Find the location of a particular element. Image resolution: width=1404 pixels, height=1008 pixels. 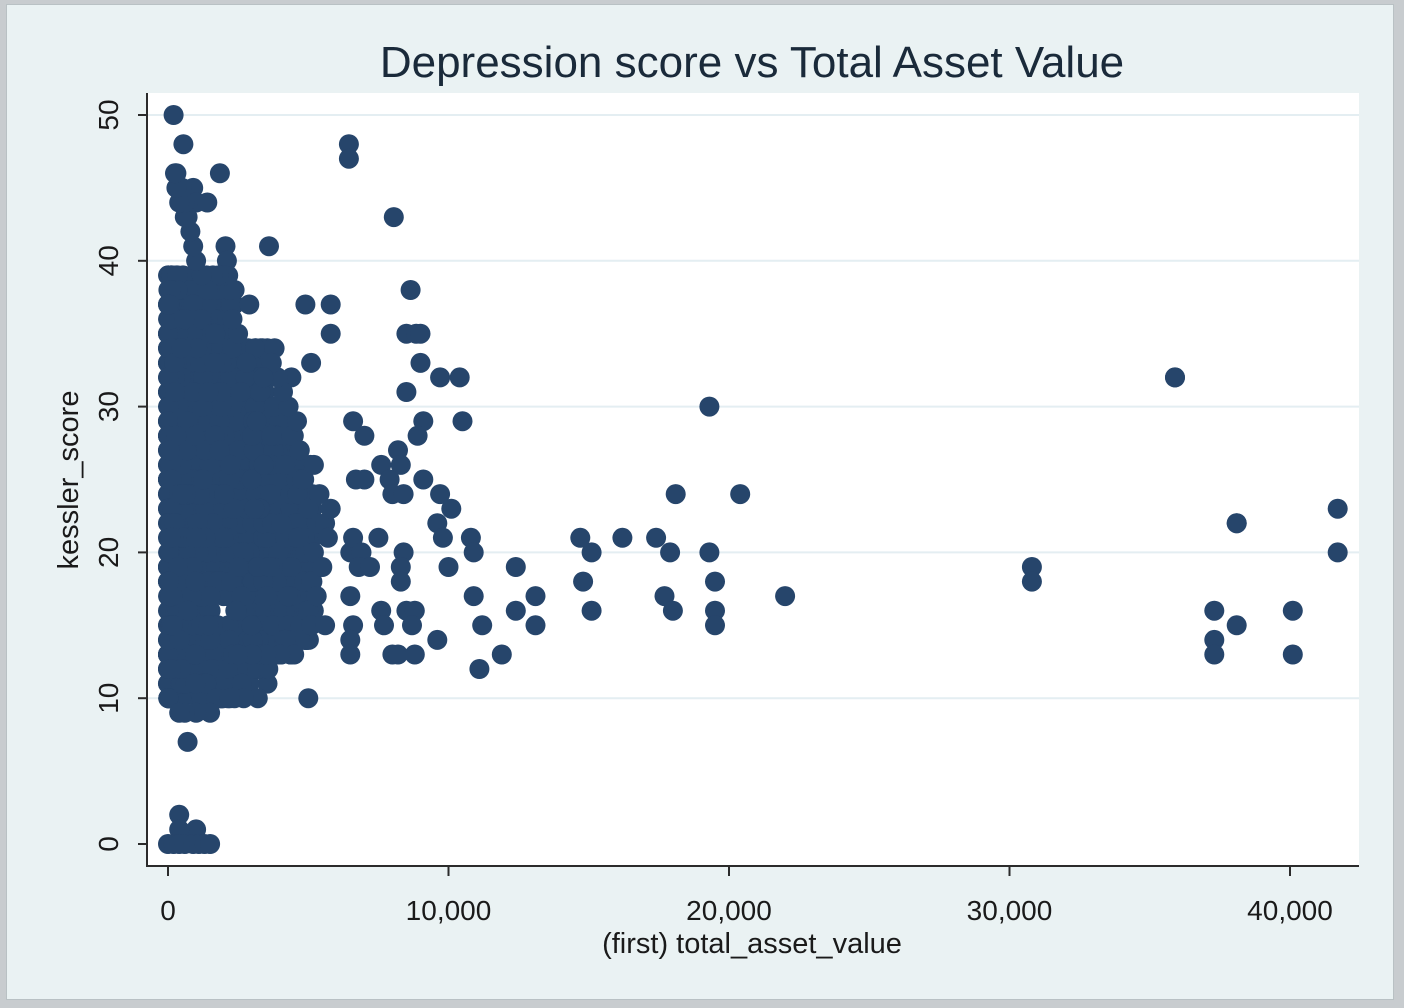

x-tick-label: 30,000 is located at coordinates (1010, 910).